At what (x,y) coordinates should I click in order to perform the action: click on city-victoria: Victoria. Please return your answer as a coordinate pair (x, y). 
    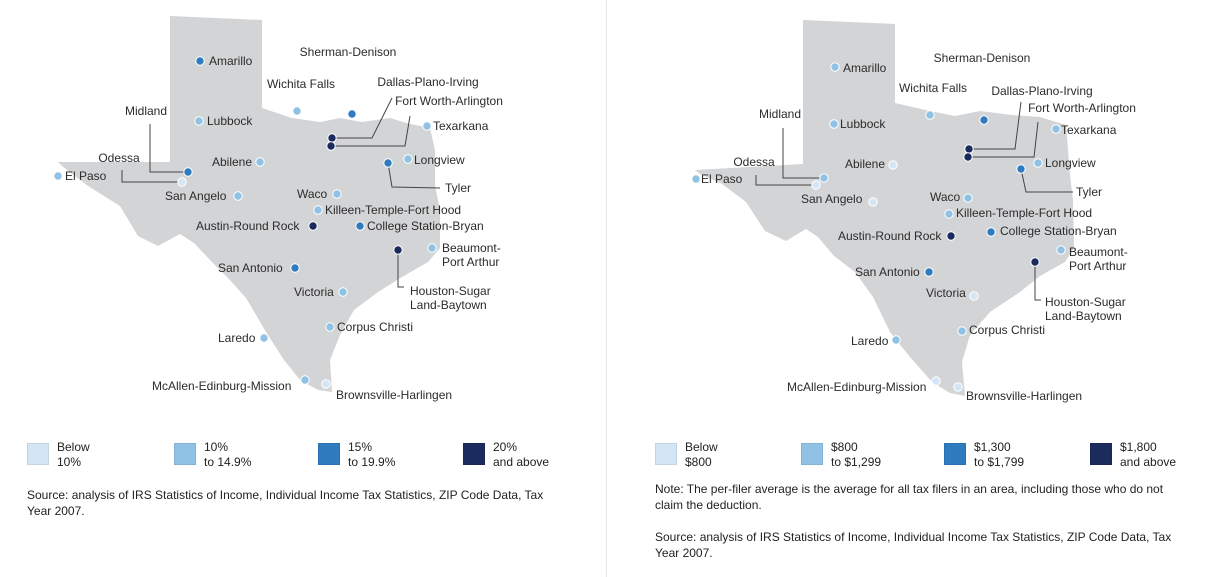
    Looking at the image, I should click on (952, 293).